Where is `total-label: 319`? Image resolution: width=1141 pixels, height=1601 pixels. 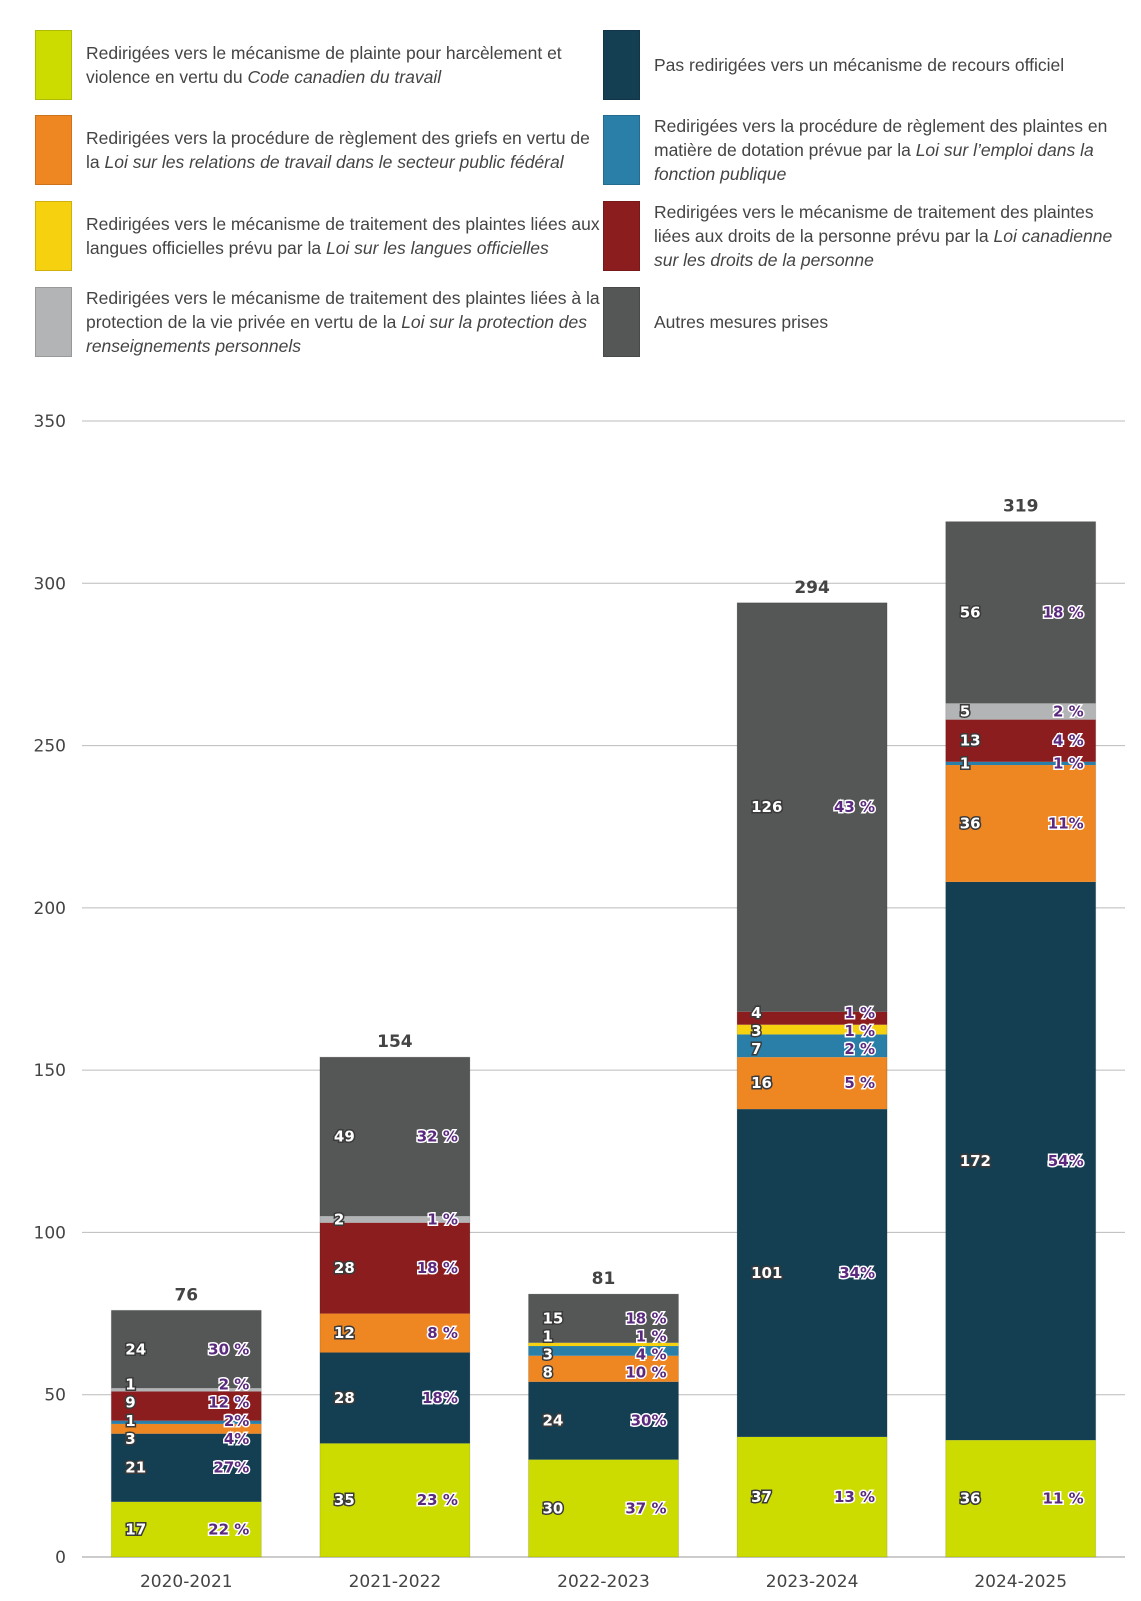
total-label: 319 is located at coordinates (1021, 507).